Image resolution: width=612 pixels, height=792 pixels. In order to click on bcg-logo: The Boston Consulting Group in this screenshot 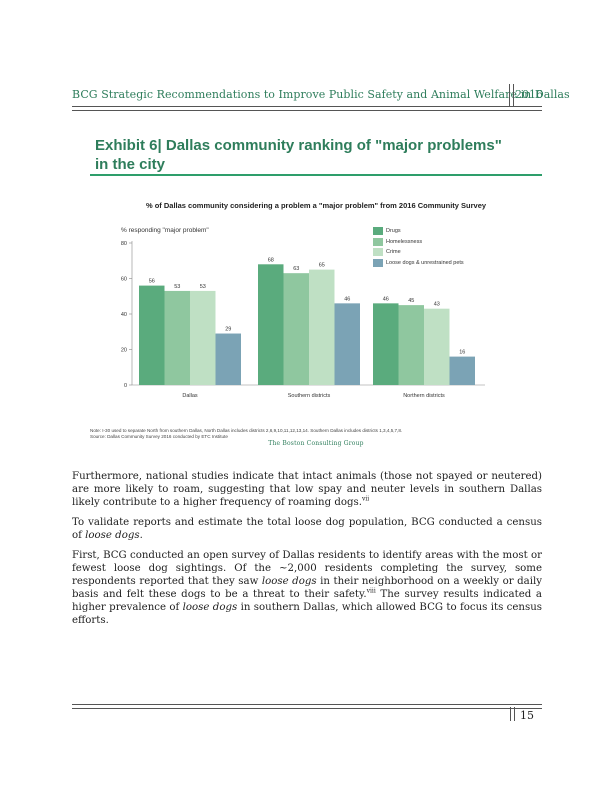, I will do `click(316, 443)`.